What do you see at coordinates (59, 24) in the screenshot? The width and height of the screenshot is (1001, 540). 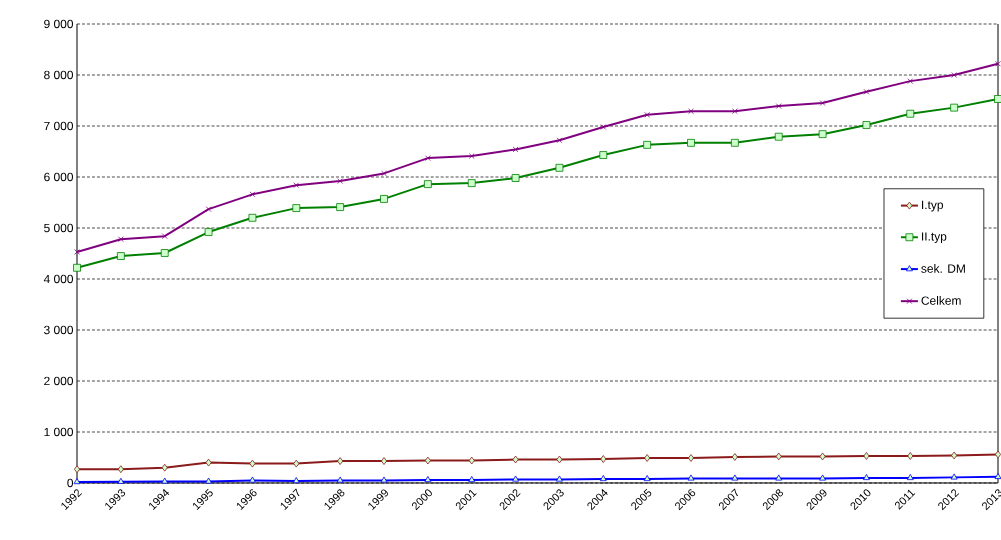 I see `y-tick-label: 9 000` at bounding box center [59, 24].